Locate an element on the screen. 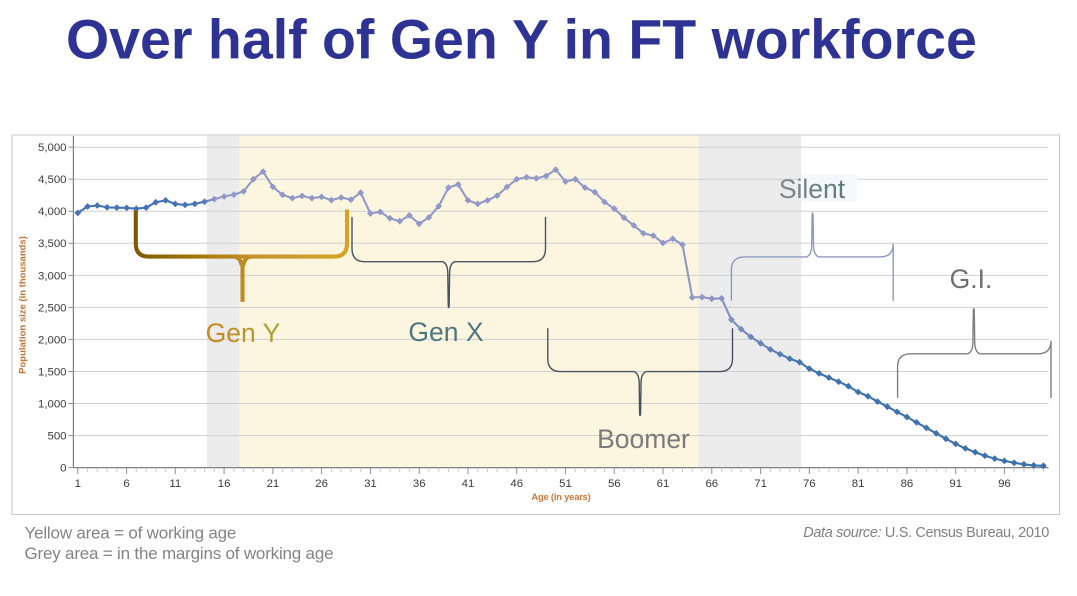 The height and width of the screenshot is (596, 1077). svg-text: 46 is located at coordinates (516, 484).